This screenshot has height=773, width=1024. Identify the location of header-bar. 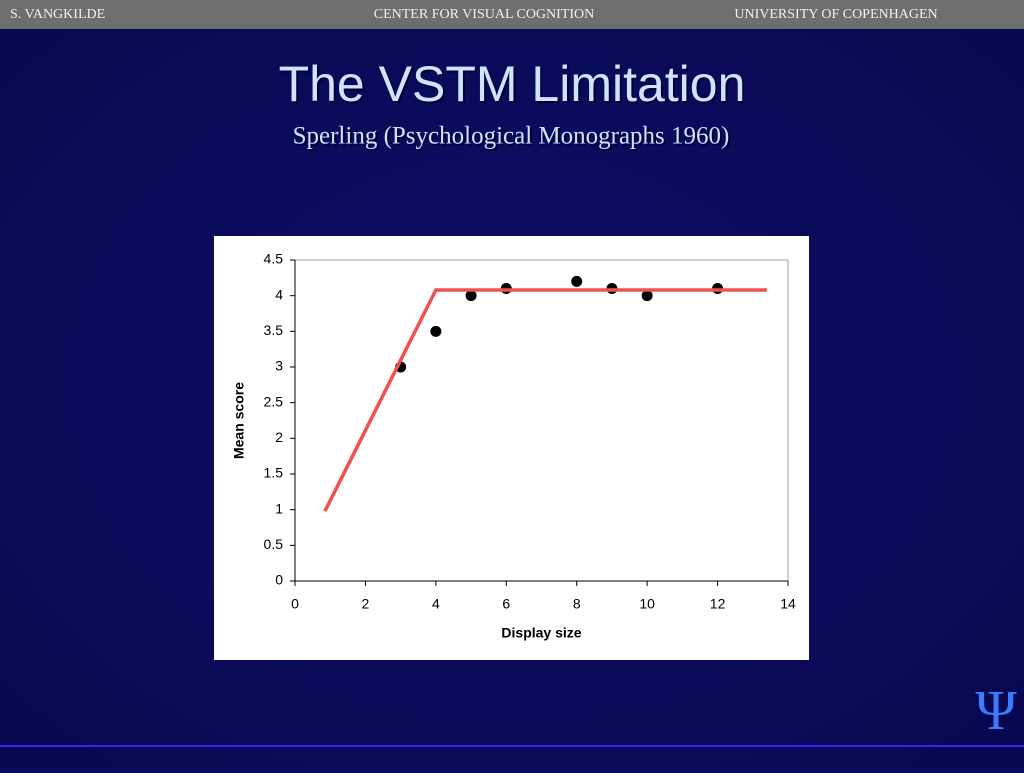
(512, 14).